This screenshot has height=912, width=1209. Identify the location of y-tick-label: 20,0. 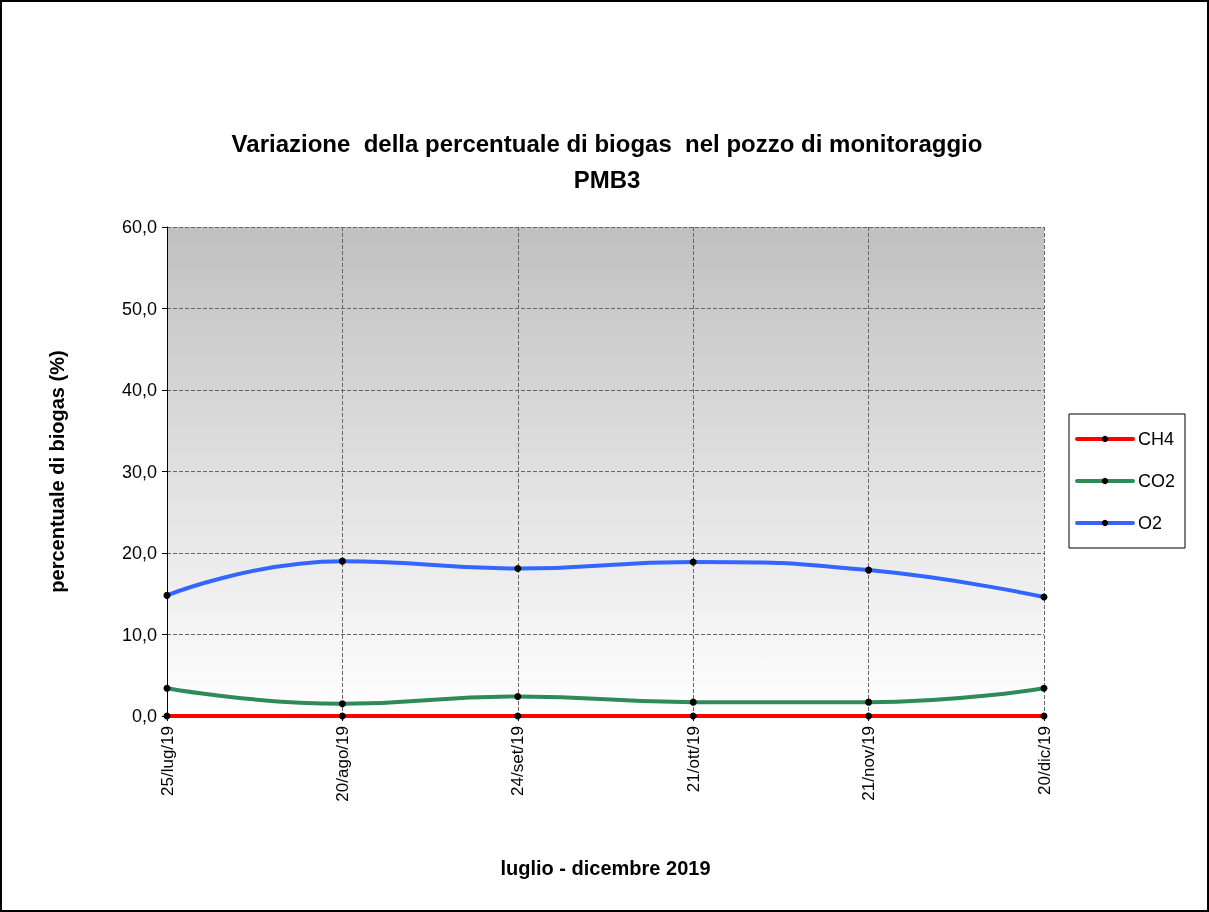
(139, 553).